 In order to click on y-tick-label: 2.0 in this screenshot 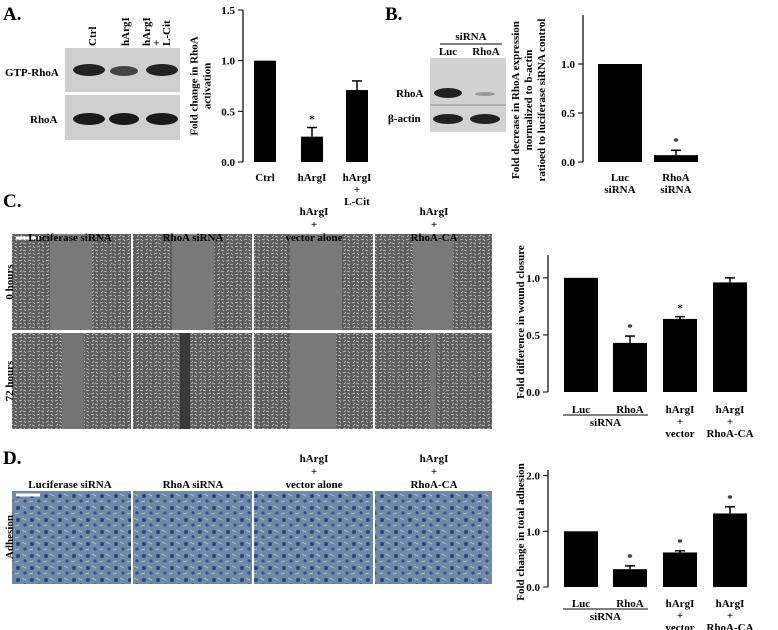, I will do `click(533, 477)`.